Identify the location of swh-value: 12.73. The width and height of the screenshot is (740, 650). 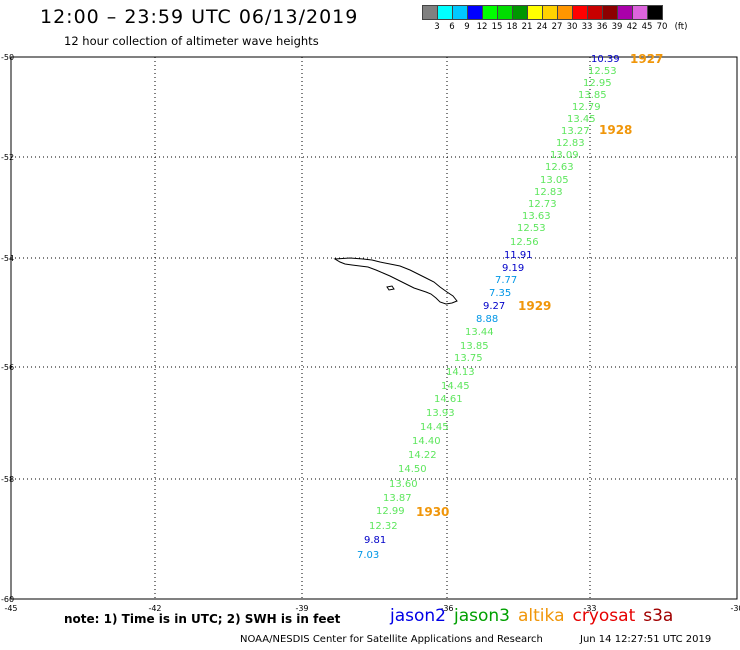
(542, 204).